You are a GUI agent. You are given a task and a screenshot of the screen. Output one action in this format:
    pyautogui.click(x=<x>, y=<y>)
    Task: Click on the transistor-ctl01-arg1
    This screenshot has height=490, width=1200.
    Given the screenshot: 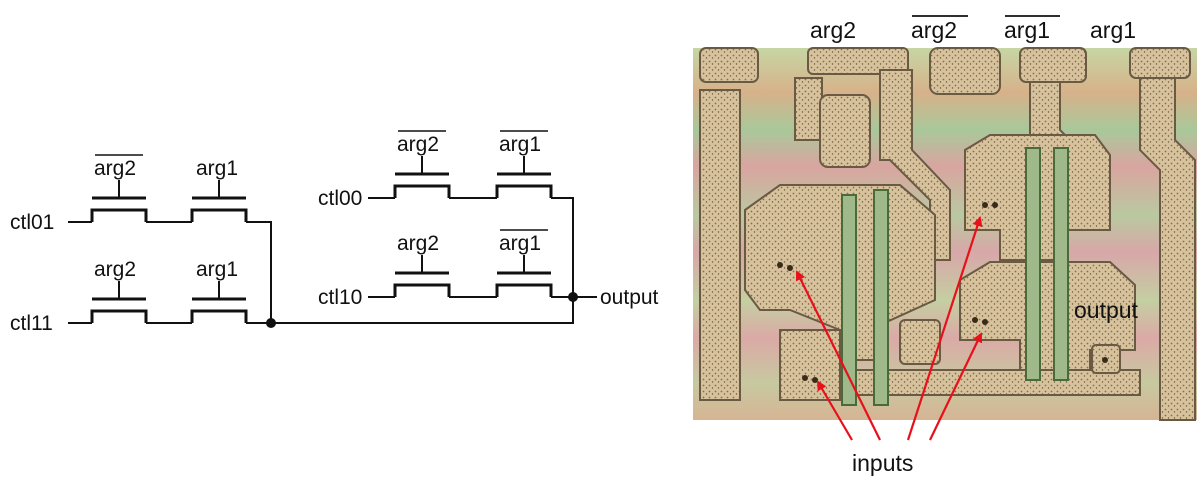 What is the action you would take?
    pyautogui.click(x=219, y=201)
    